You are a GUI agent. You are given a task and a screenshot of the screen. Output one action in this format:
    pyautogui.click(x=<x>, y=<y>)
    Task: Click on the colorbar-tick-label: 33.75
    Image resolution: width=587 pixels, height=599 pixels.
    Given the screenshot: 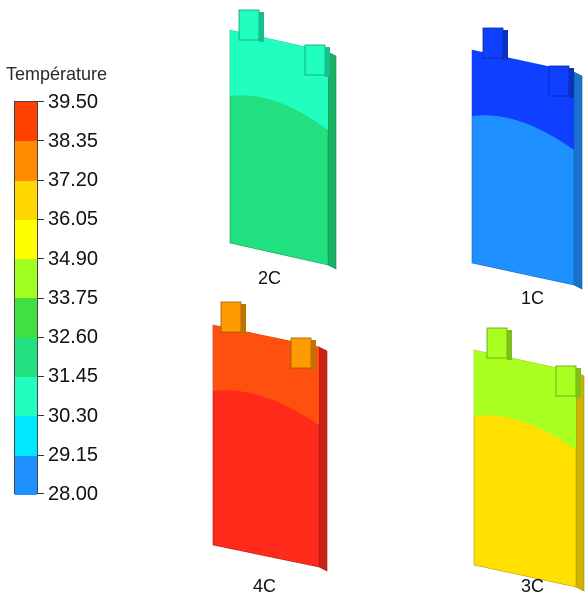 What is the action you would take?
    pyautogui.click(x=73, y=298)
    